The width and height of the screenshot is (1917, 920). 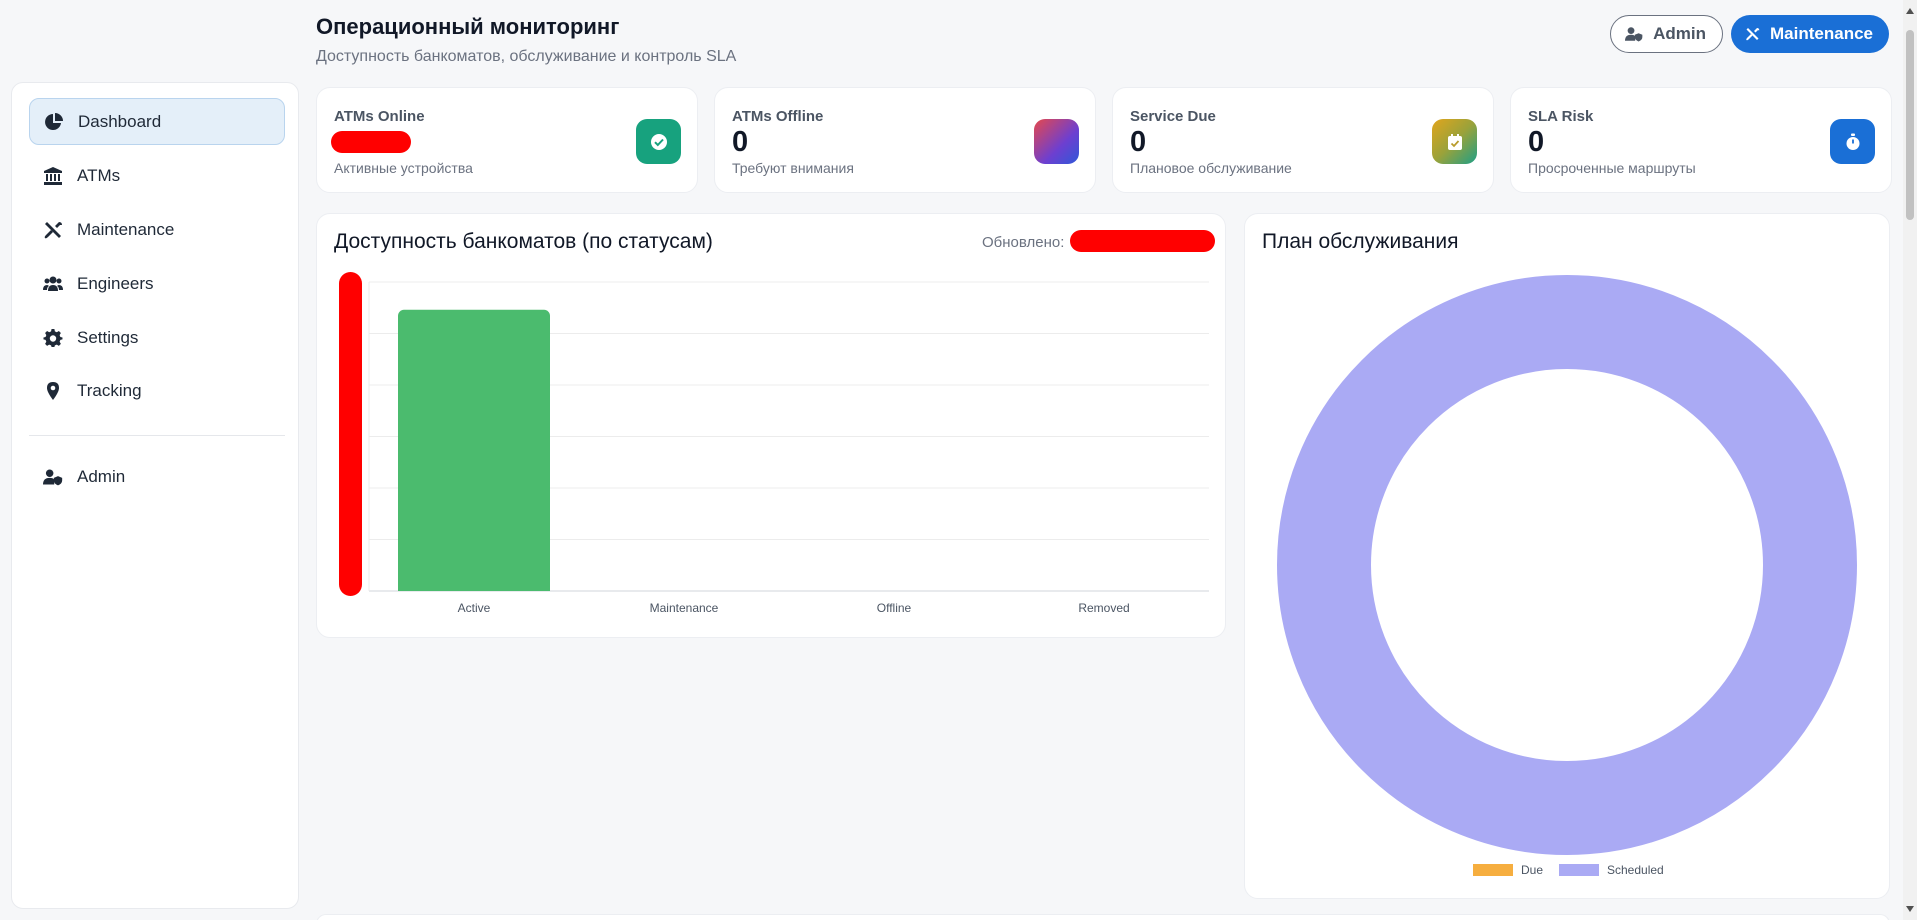 I want to click on sidebar-divider, so click(x=157, y=435).